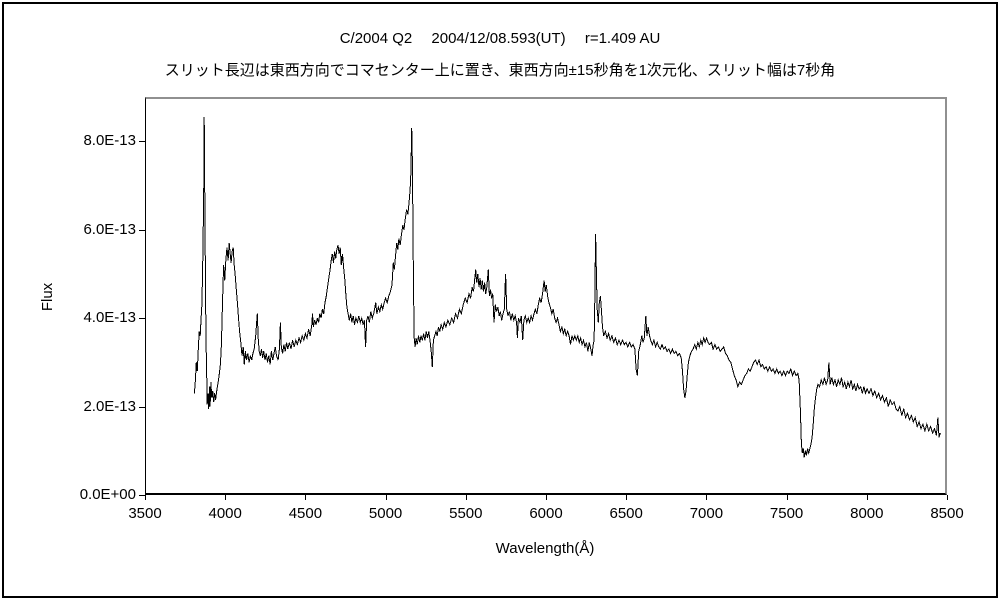 The image size is (1000, 600). What do you see at coordinates (947, 513) in the screenshot?
I see `x-tick-label: 8500` at bounding box center [947, 513].